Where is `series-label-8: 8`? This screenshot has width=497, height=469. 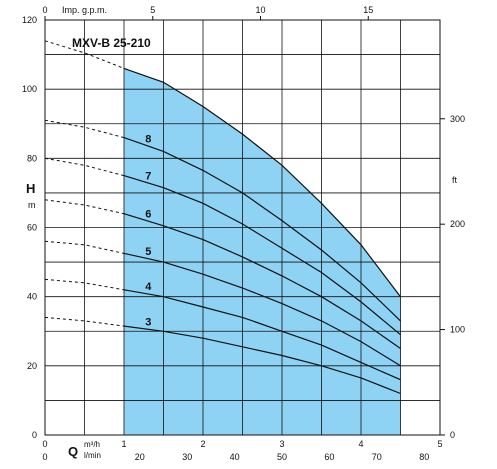
series-label-8: 8 is located at coordinates (148, 139).